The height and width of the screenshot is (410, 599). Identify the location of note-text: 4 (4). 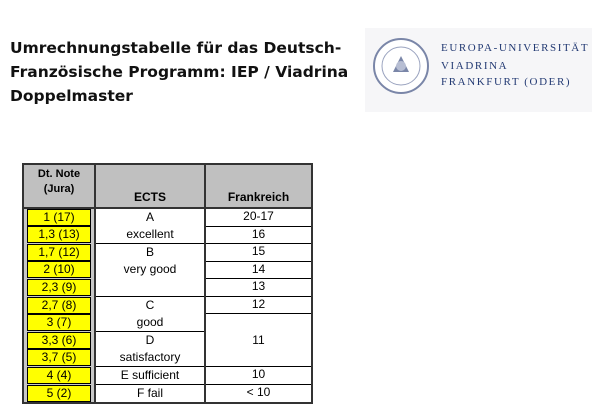
(59, 376).